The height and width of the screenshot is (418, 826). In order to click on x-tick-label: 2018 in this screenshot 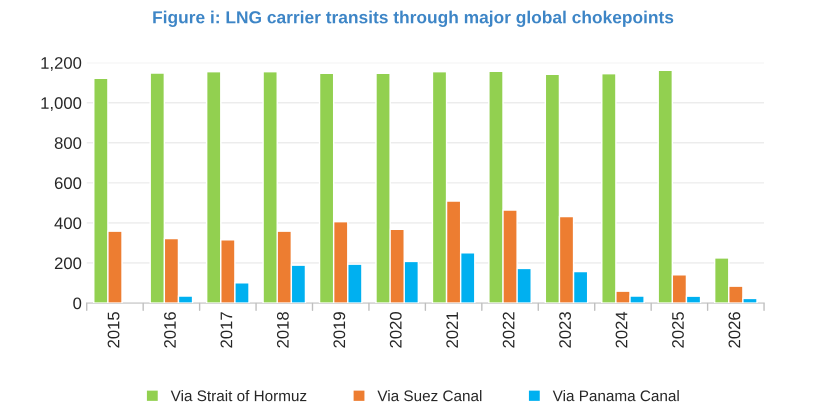, I will do `click(282, 330)`.